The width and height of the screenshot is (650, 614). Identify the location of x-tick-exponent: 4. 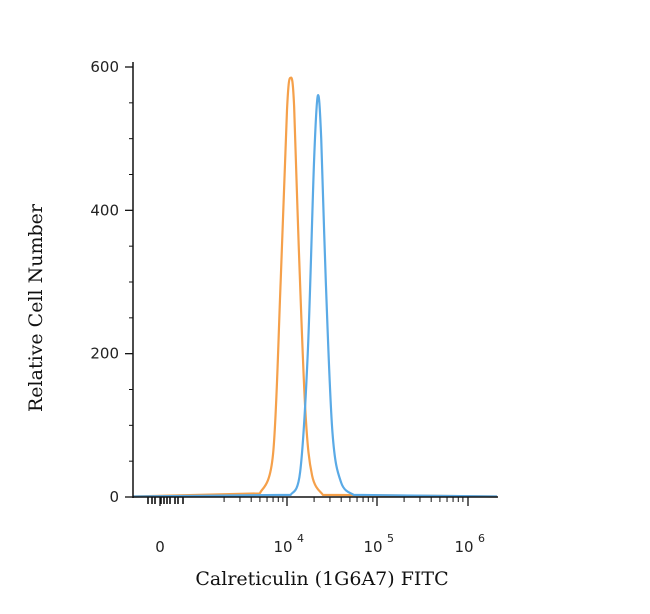
(300, 538).